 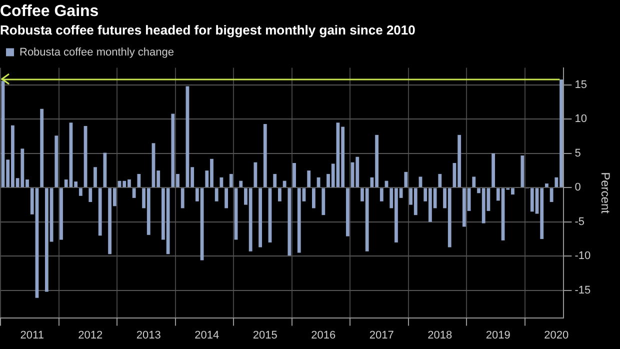 What do you see at coordinates (265, 335) in the screenshot?
I see `x-tick-label: 2015` at bounding box center [265, 335].